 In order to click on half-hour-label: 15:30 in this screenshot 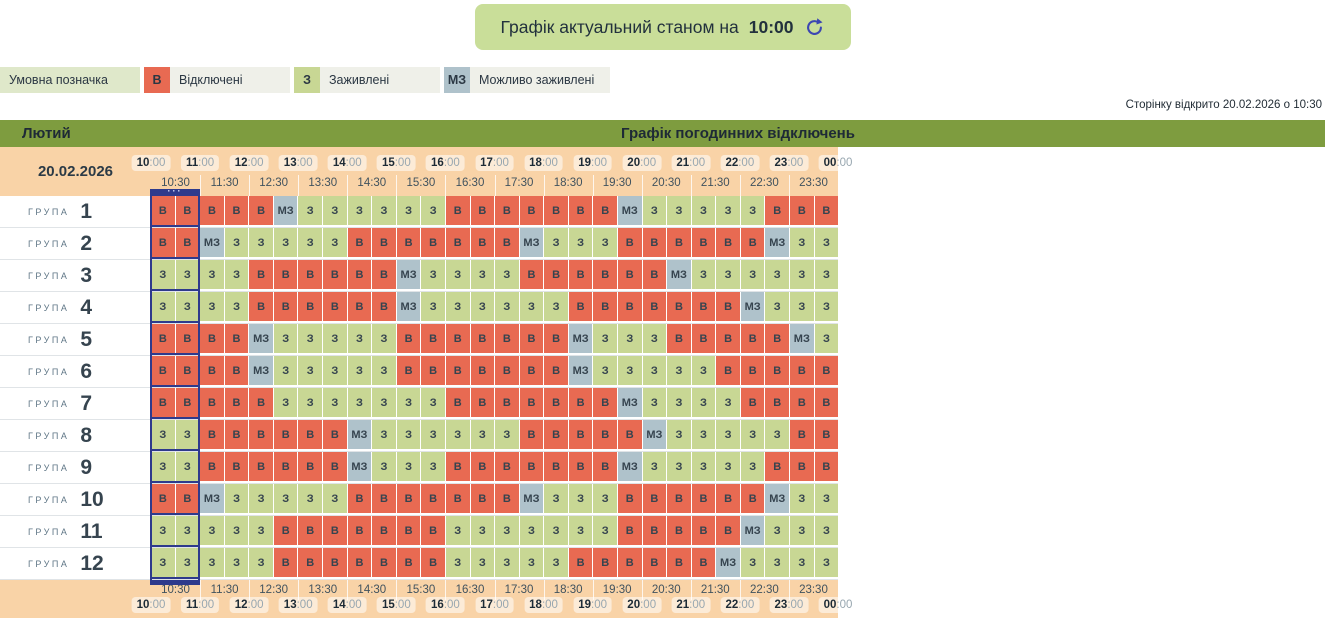, I will do `click(421, 590)`.